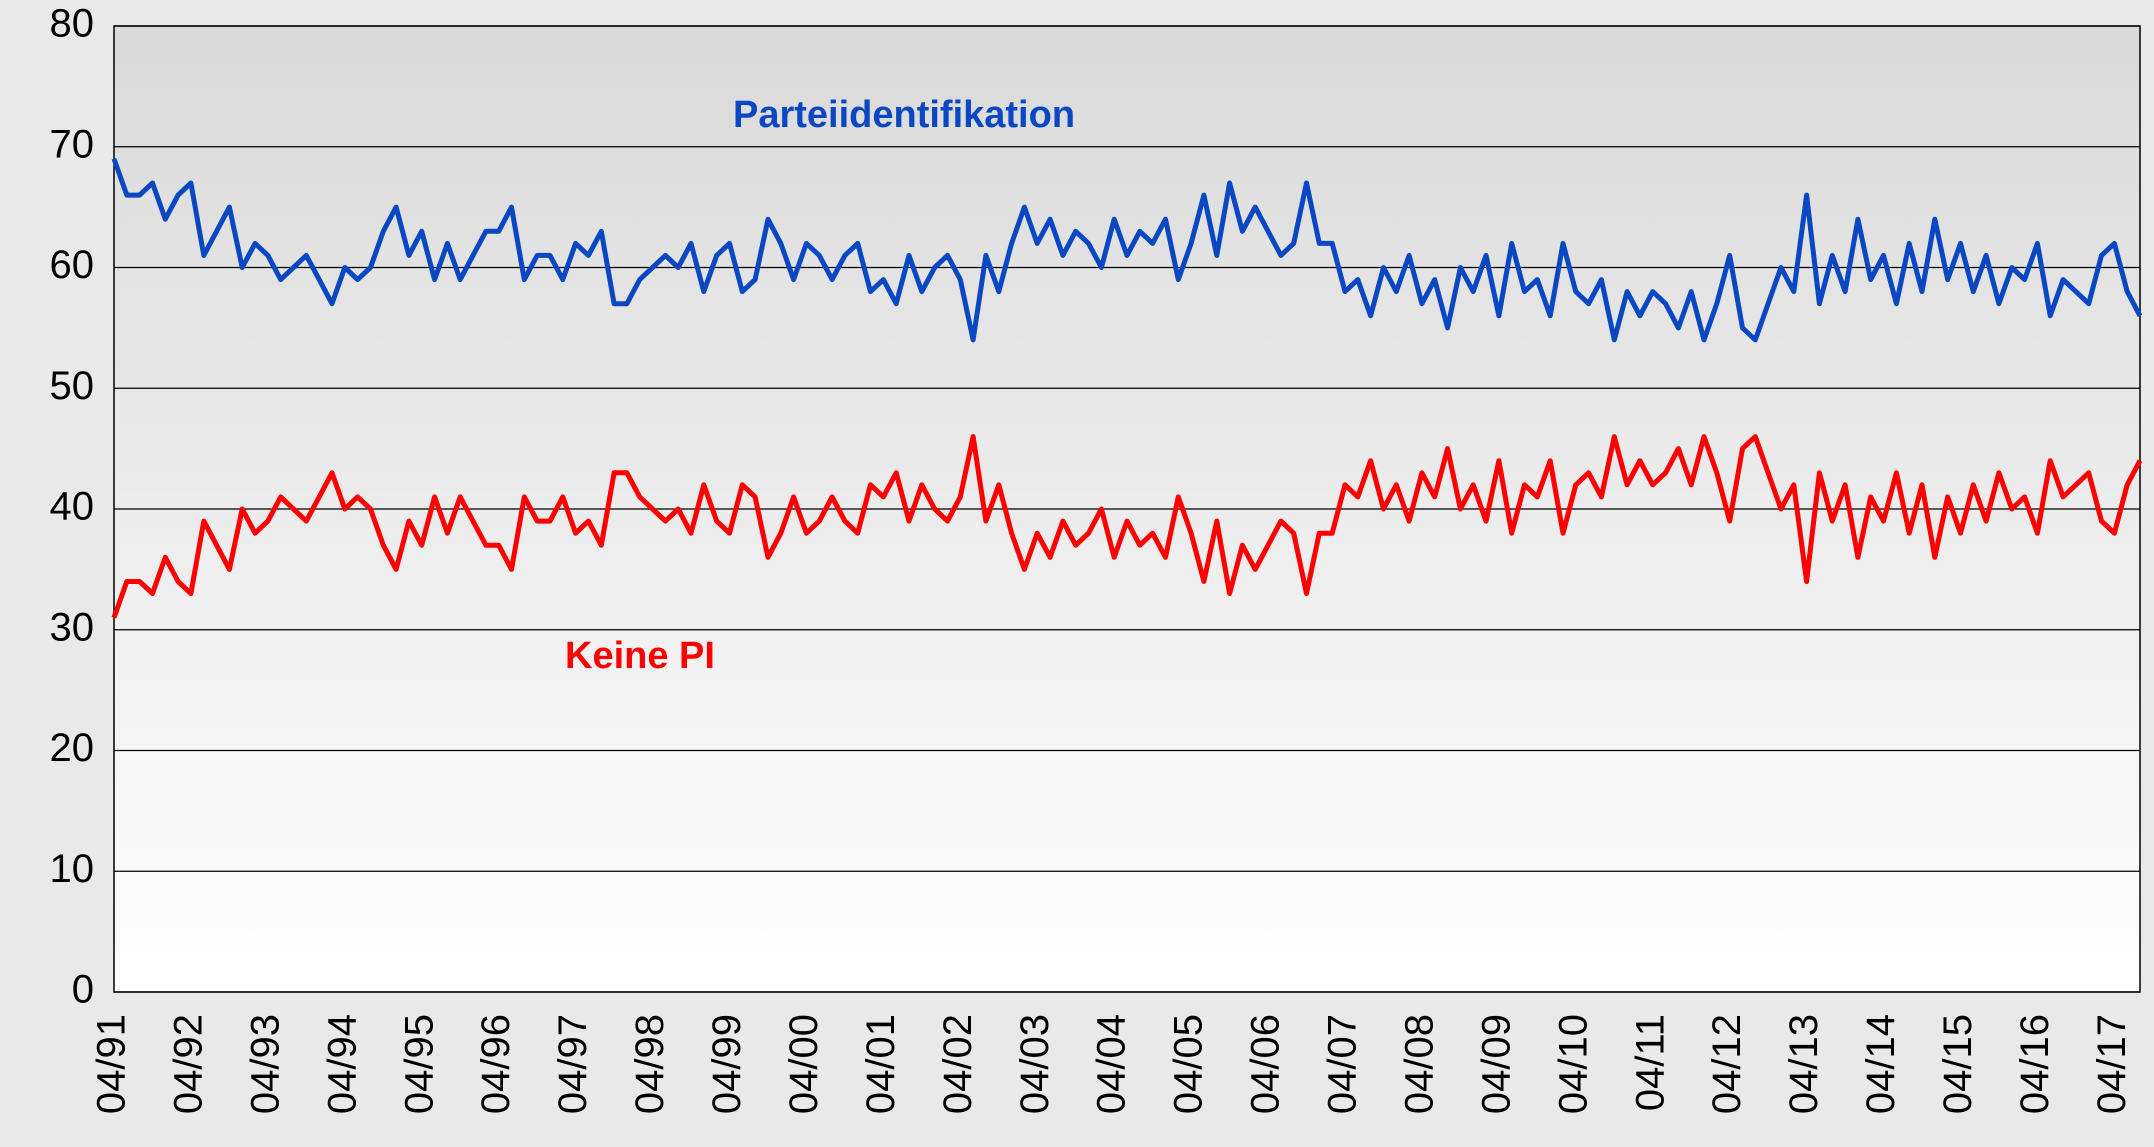 Image resolution: width=2154 pixels, height=1147 pixels. I want to click on x-tick-label: 04/03, so click(1035, 1064).